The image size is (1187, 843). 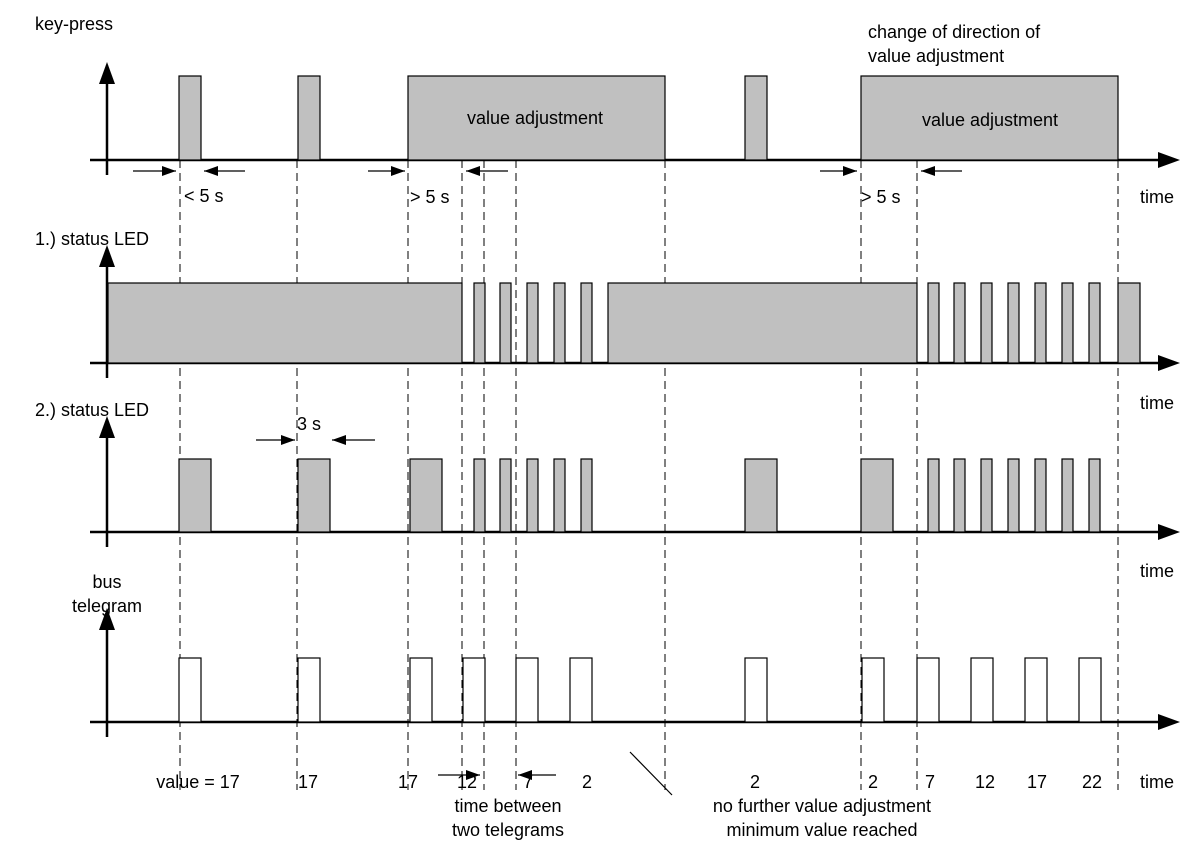 I want to click on key-press-label: key-press, so click(x=74, y=24).